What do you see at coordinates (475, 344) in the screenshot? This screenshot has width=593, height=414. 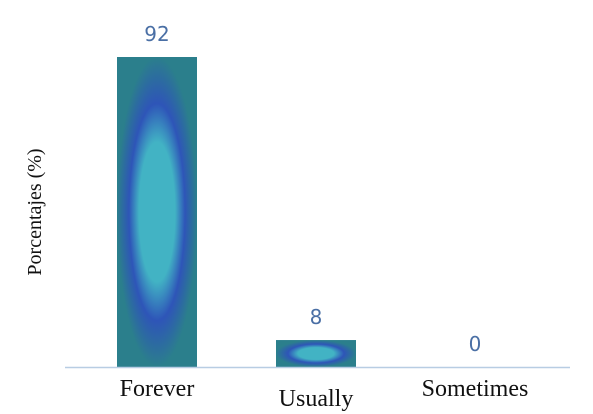 I see `data-label-sometimes: 0` at bounding box center [475, 344].